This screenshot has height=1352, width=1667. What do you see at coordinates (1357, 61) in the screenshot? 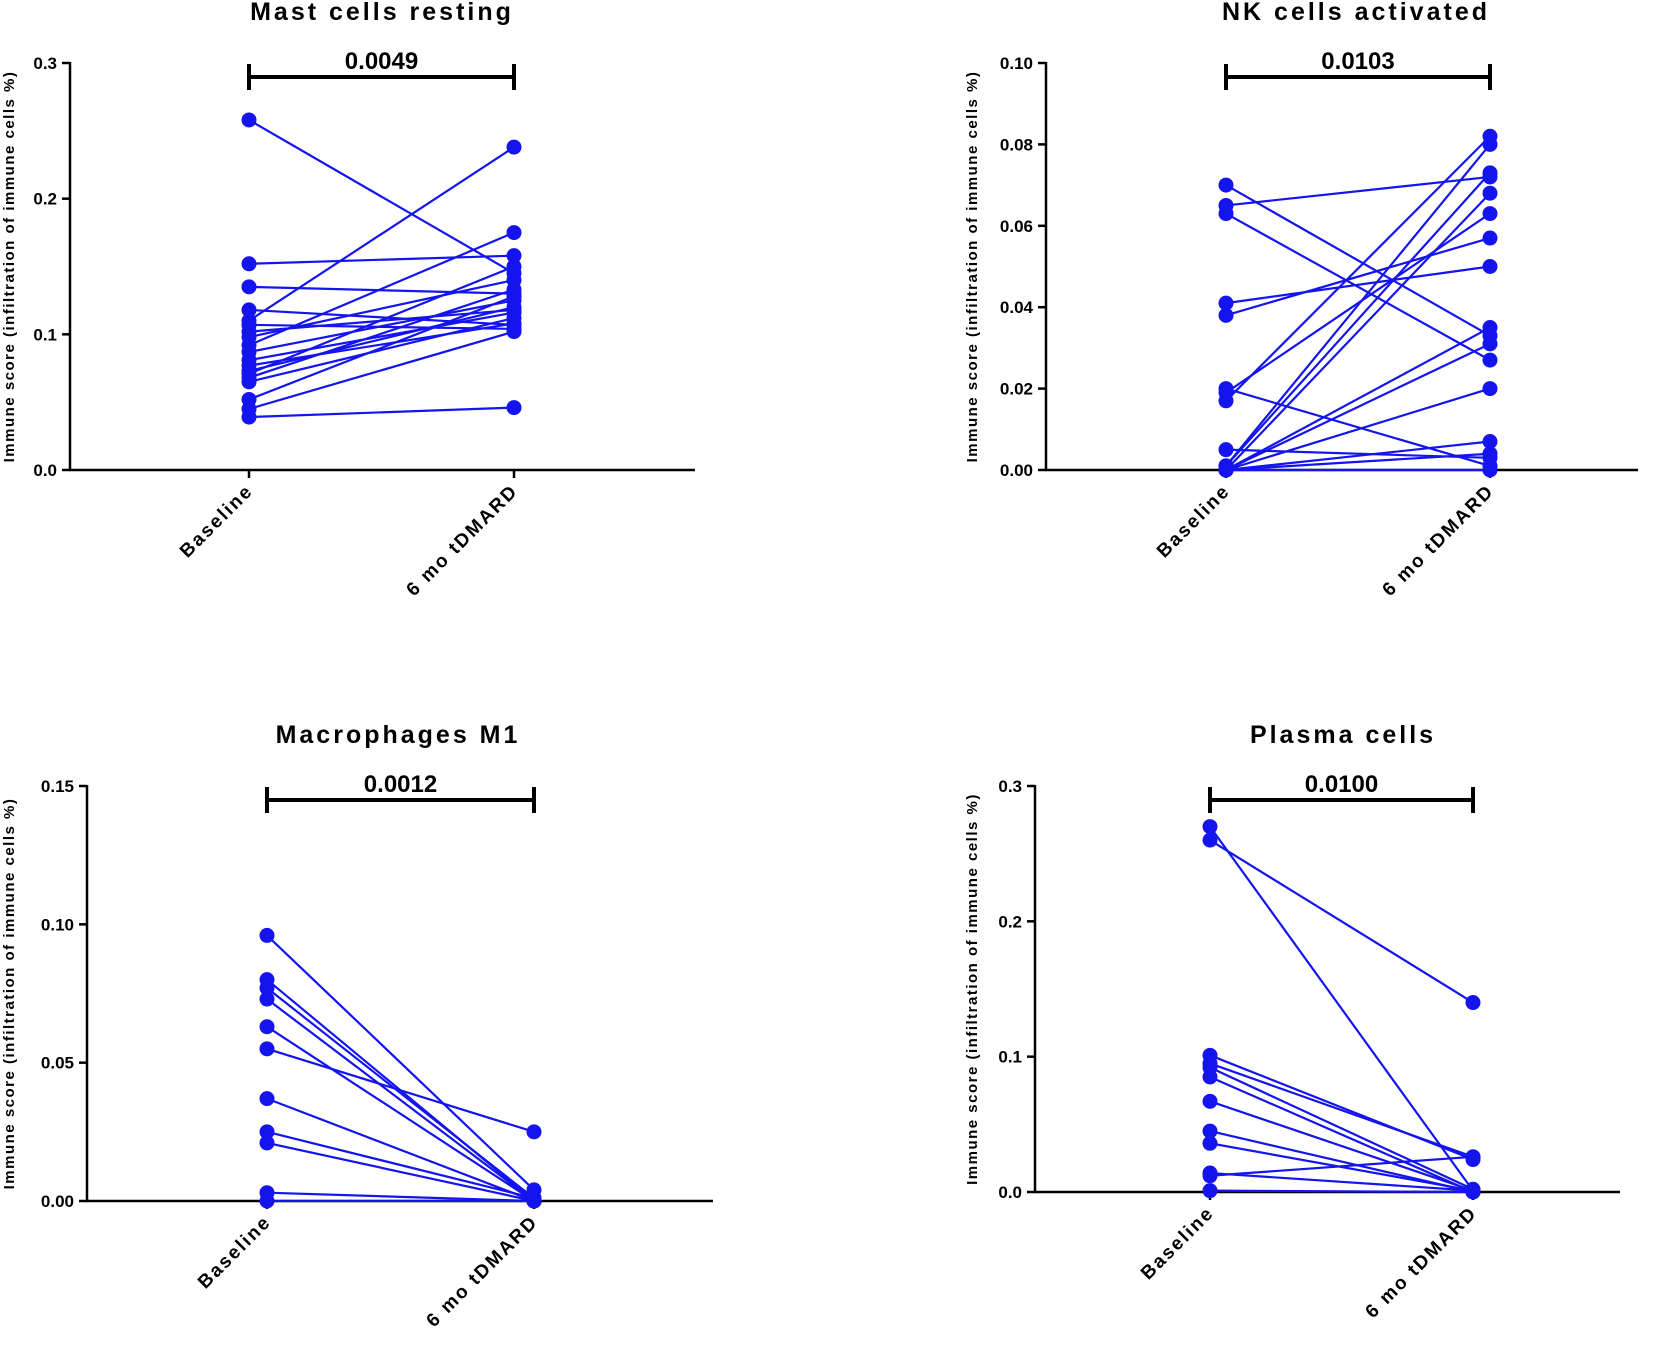
I see `p-value-label: 0.0103` at bounding box center [1357, 61].